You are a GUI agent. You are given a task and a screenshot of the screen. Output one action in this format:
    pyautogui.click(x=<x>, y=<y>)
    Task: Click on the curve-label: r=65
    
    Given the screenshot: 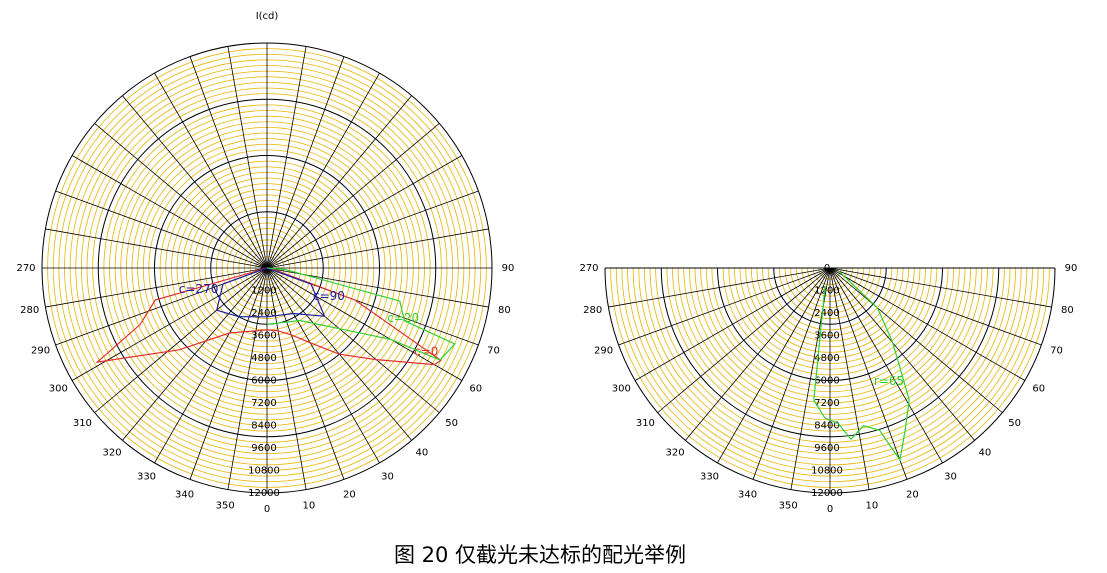 What is the action you would take?
    pyautogui.click(x=889, y=381)
    